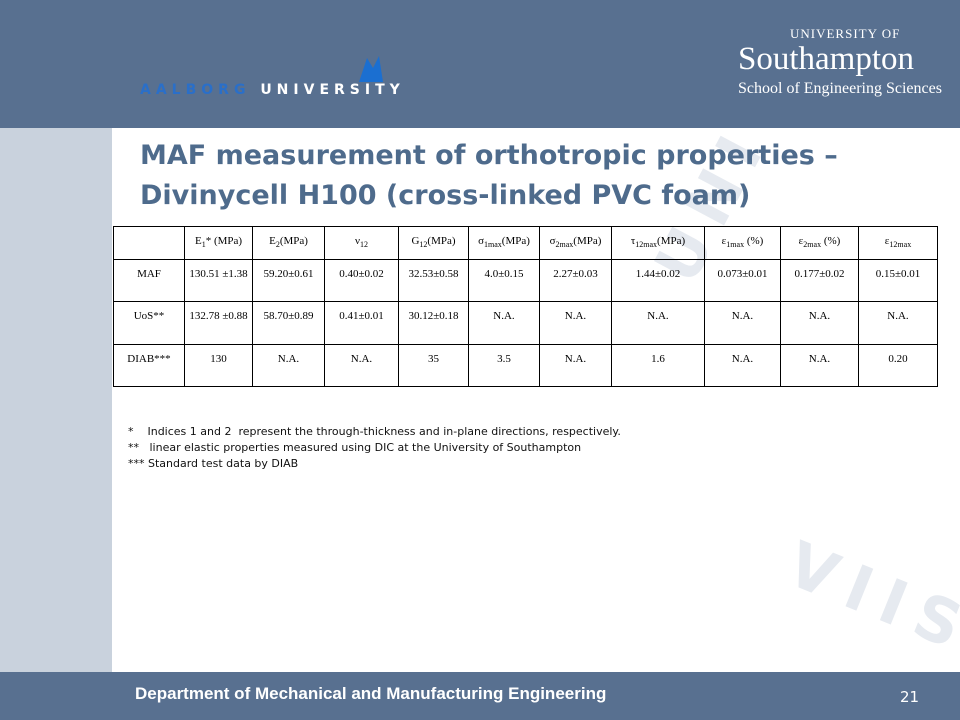 The width and height of the screenshot is (960, 720). What do you see at coordinates (149, 243) in the screenshot?
I see `header-cell` at bounding box center [149, 243].